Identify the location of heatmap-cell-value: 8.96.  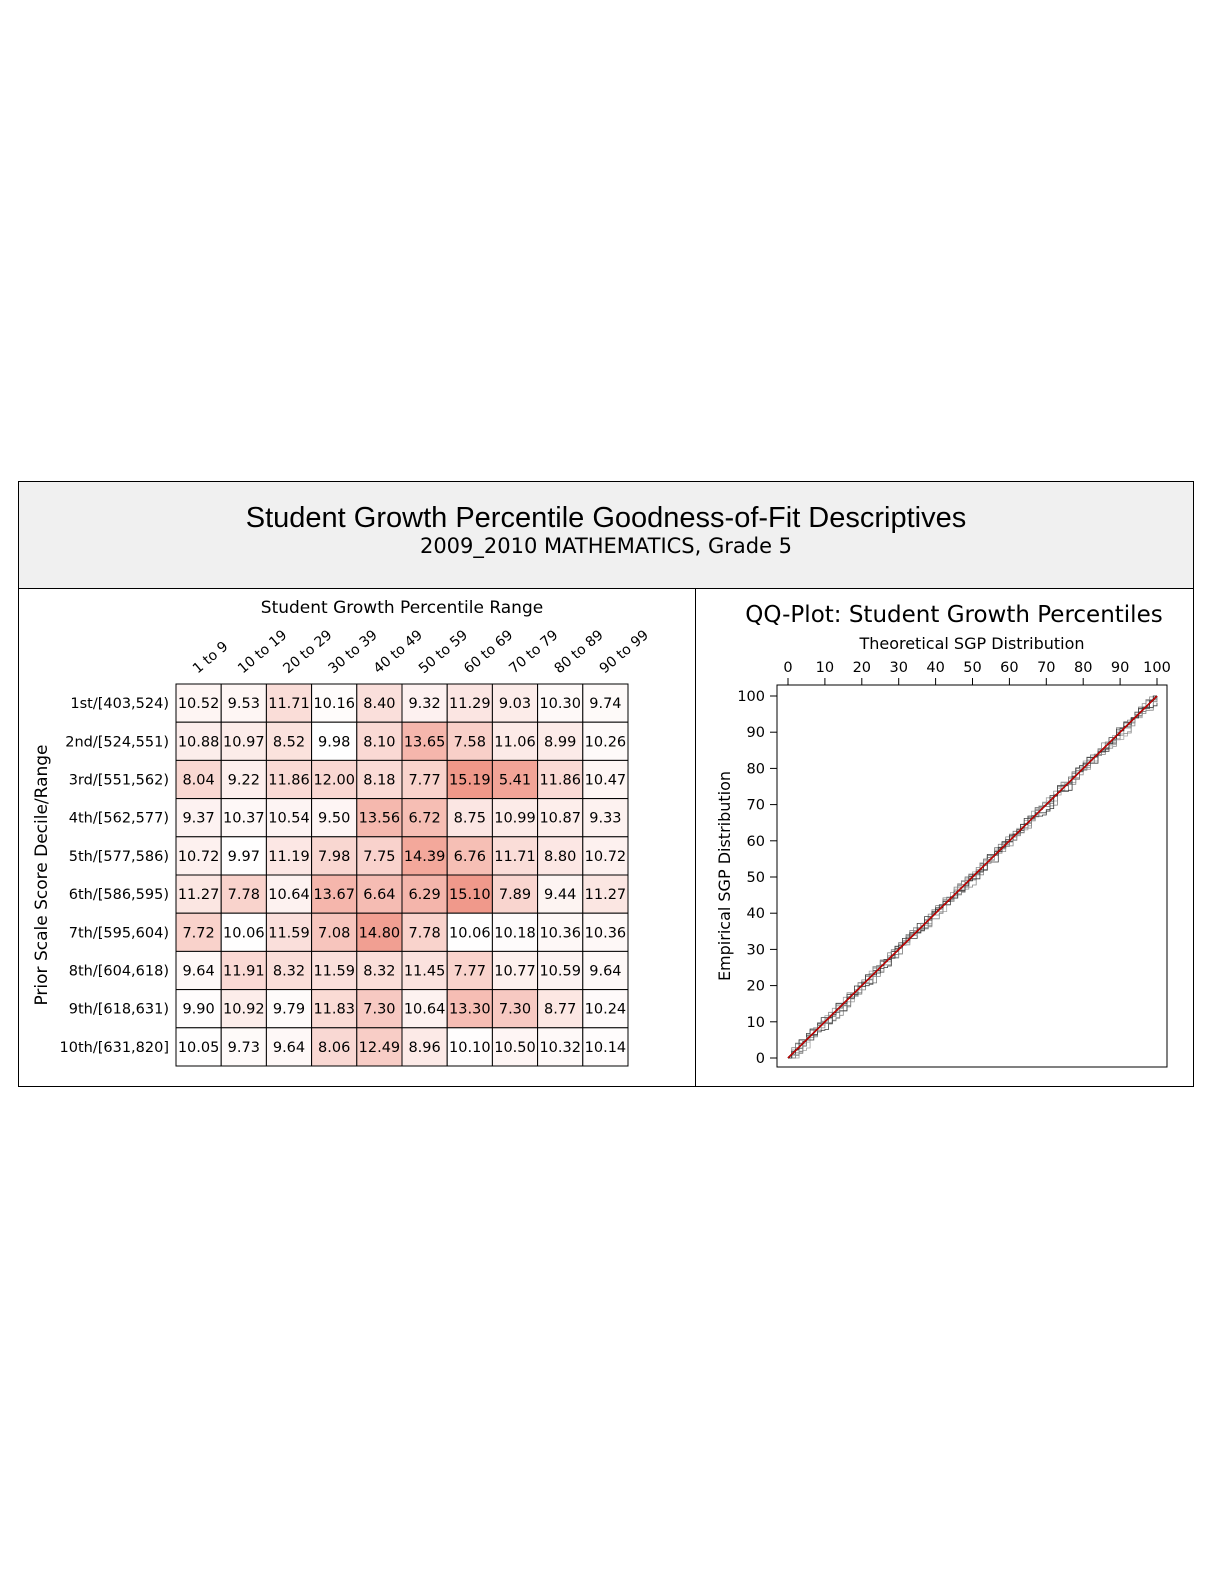
(424, 1048).